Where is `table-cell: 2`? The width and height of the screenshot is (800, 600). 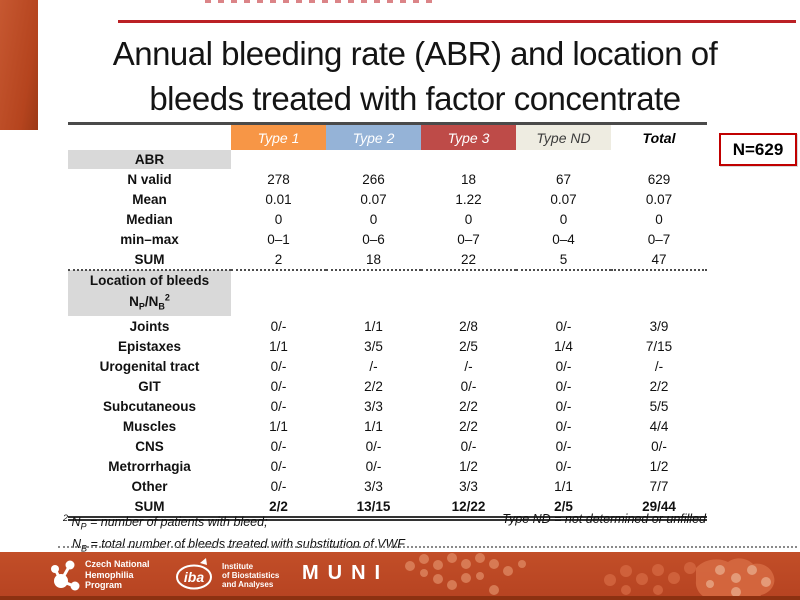
table-cell: 2 is located at coordinates (278, 259).